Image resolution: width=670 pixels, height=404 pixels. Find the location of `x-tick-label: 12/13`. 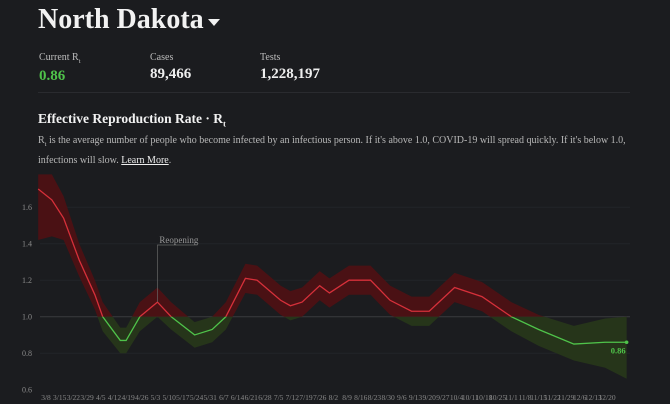

x-tick-label: 12/13 is located at coordinates (593, 397).